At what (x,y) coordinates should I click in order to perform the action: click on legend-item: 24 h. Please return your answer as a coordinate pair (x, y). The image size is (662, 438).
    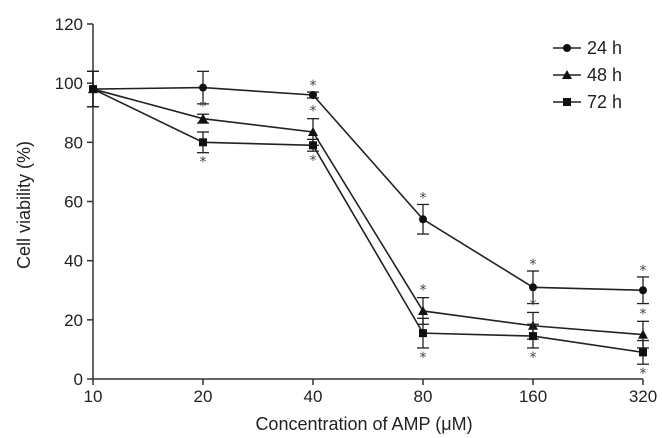
    Looking at the image, I should click on (587, 48).